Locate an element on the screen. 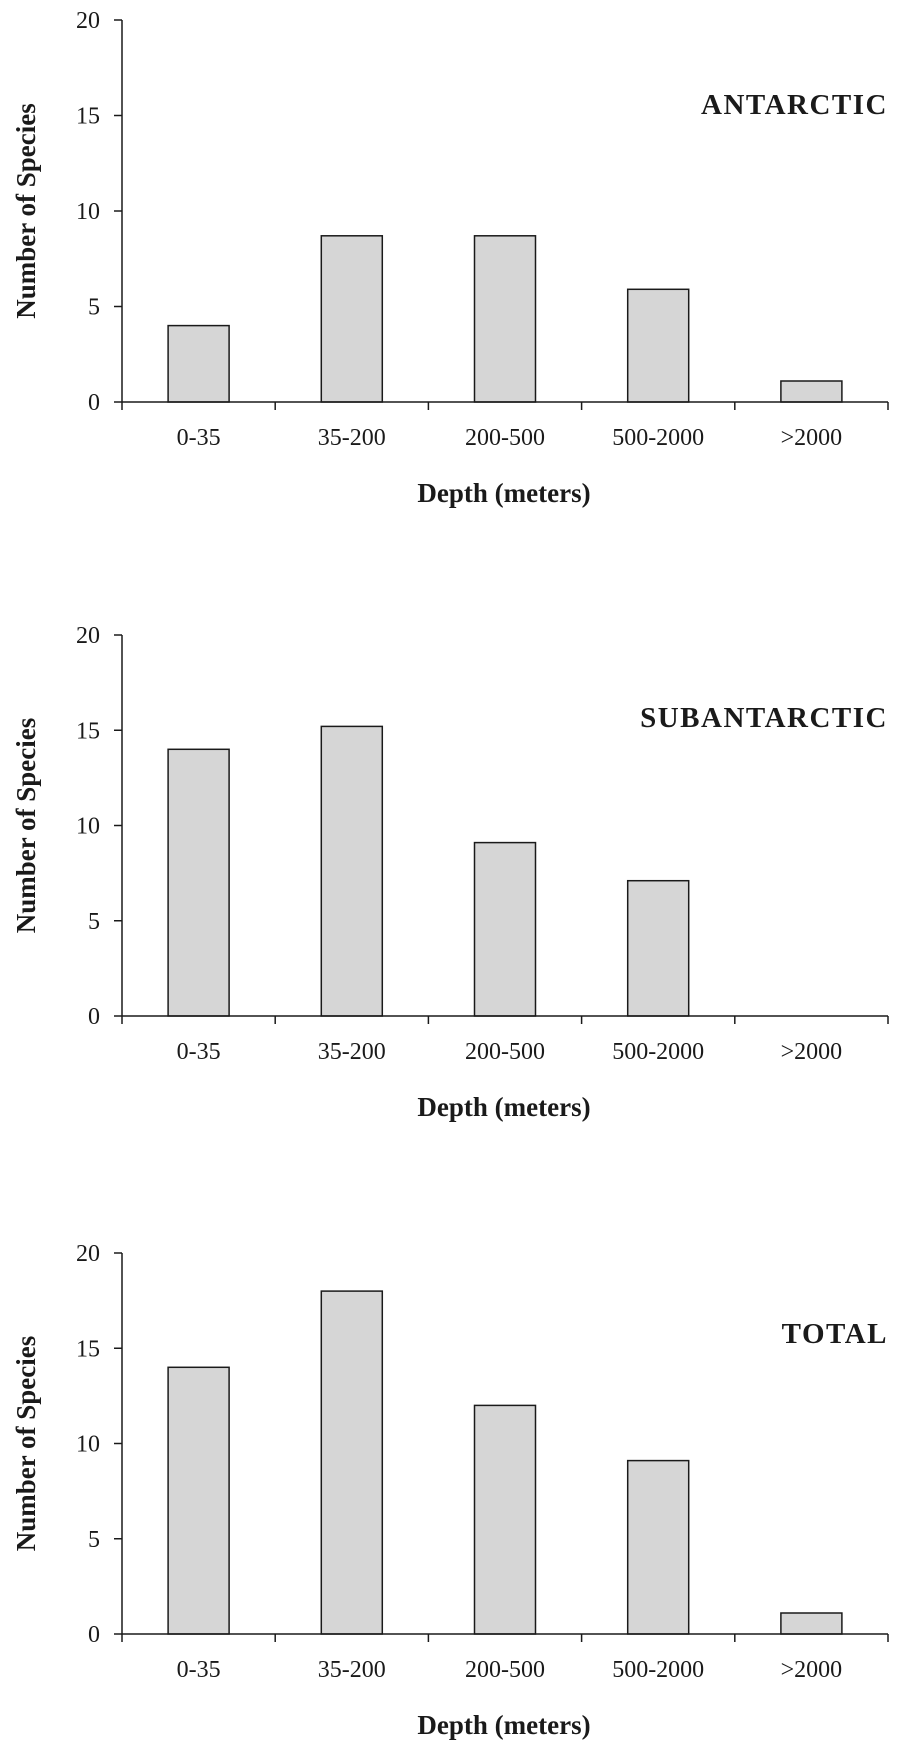 This screenshot has width=898, height=1750. panel-title: SUBANTARCTIC is located at coordinates (764, 718).